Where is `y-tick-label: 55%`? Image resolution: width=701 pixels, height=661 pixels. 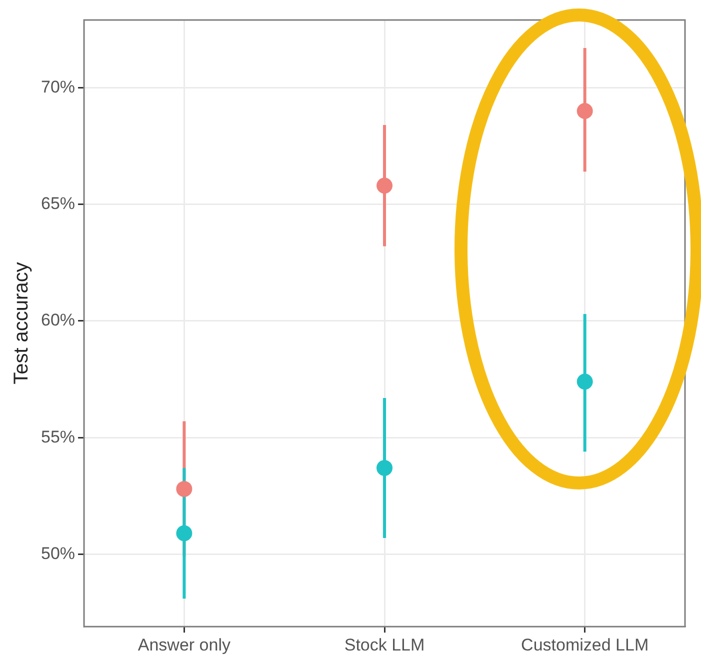
y-tick-label: 55% is located at coordinates (58, 436).